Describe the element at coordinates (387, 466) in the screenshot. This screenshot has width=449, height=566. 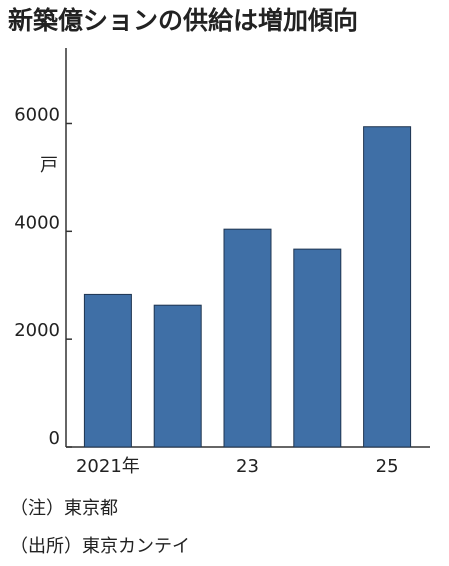
I see `x-tick-label: 25` at that location.